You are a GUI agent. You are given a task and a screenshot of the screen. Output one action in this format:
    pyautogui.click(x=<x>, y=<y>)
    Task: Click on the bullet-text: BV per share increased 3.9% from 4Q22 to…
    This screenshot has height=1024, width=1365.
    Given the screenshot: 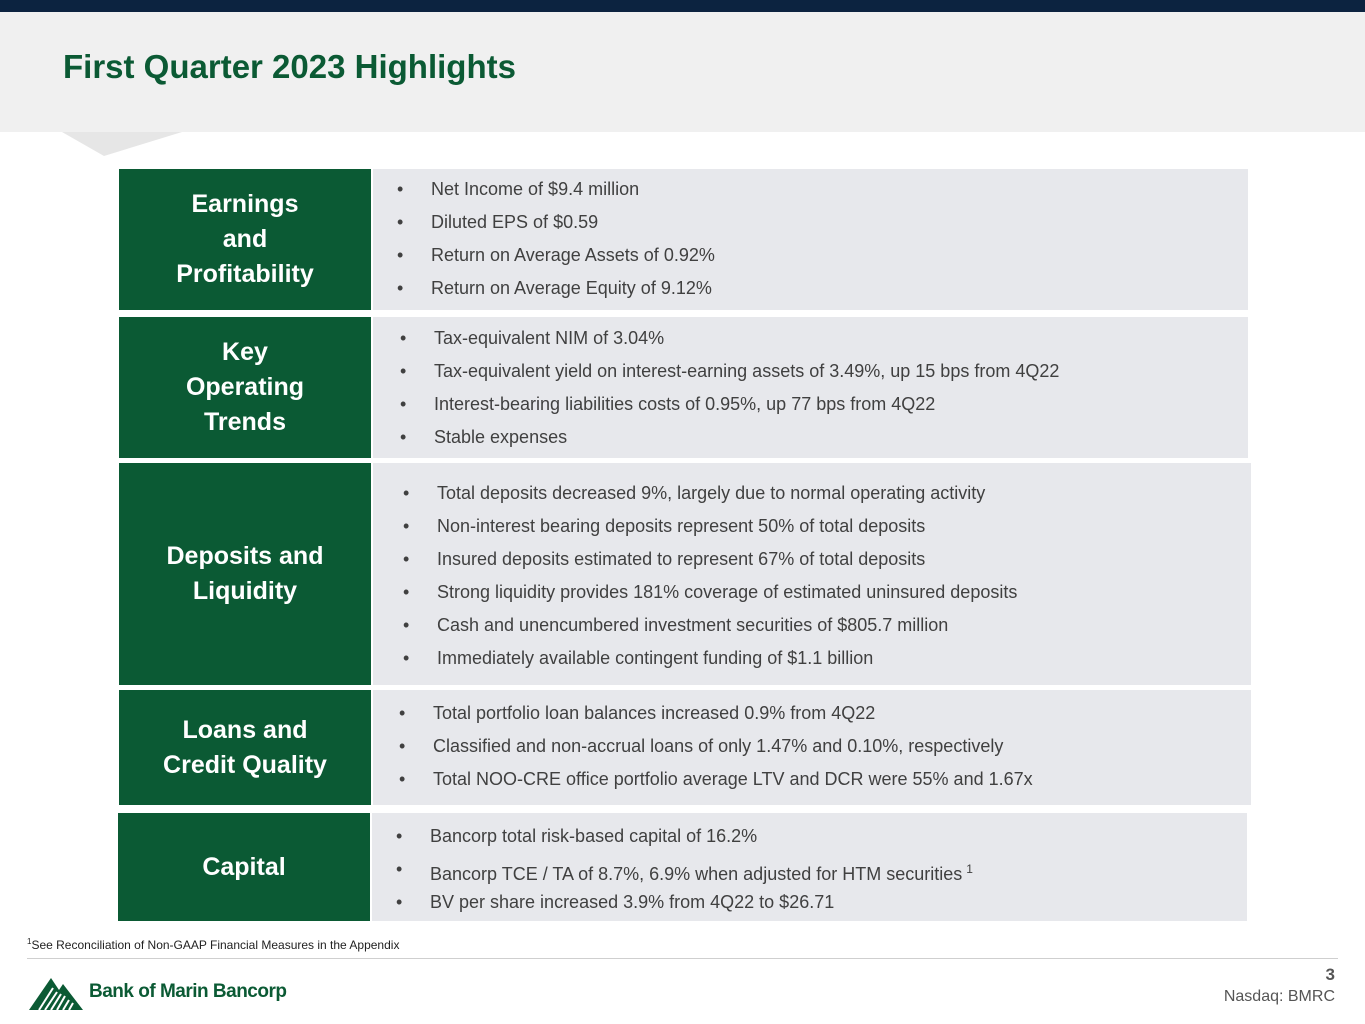 What is the action you would take?
    pyautogui.click(x=632, y=902)
    